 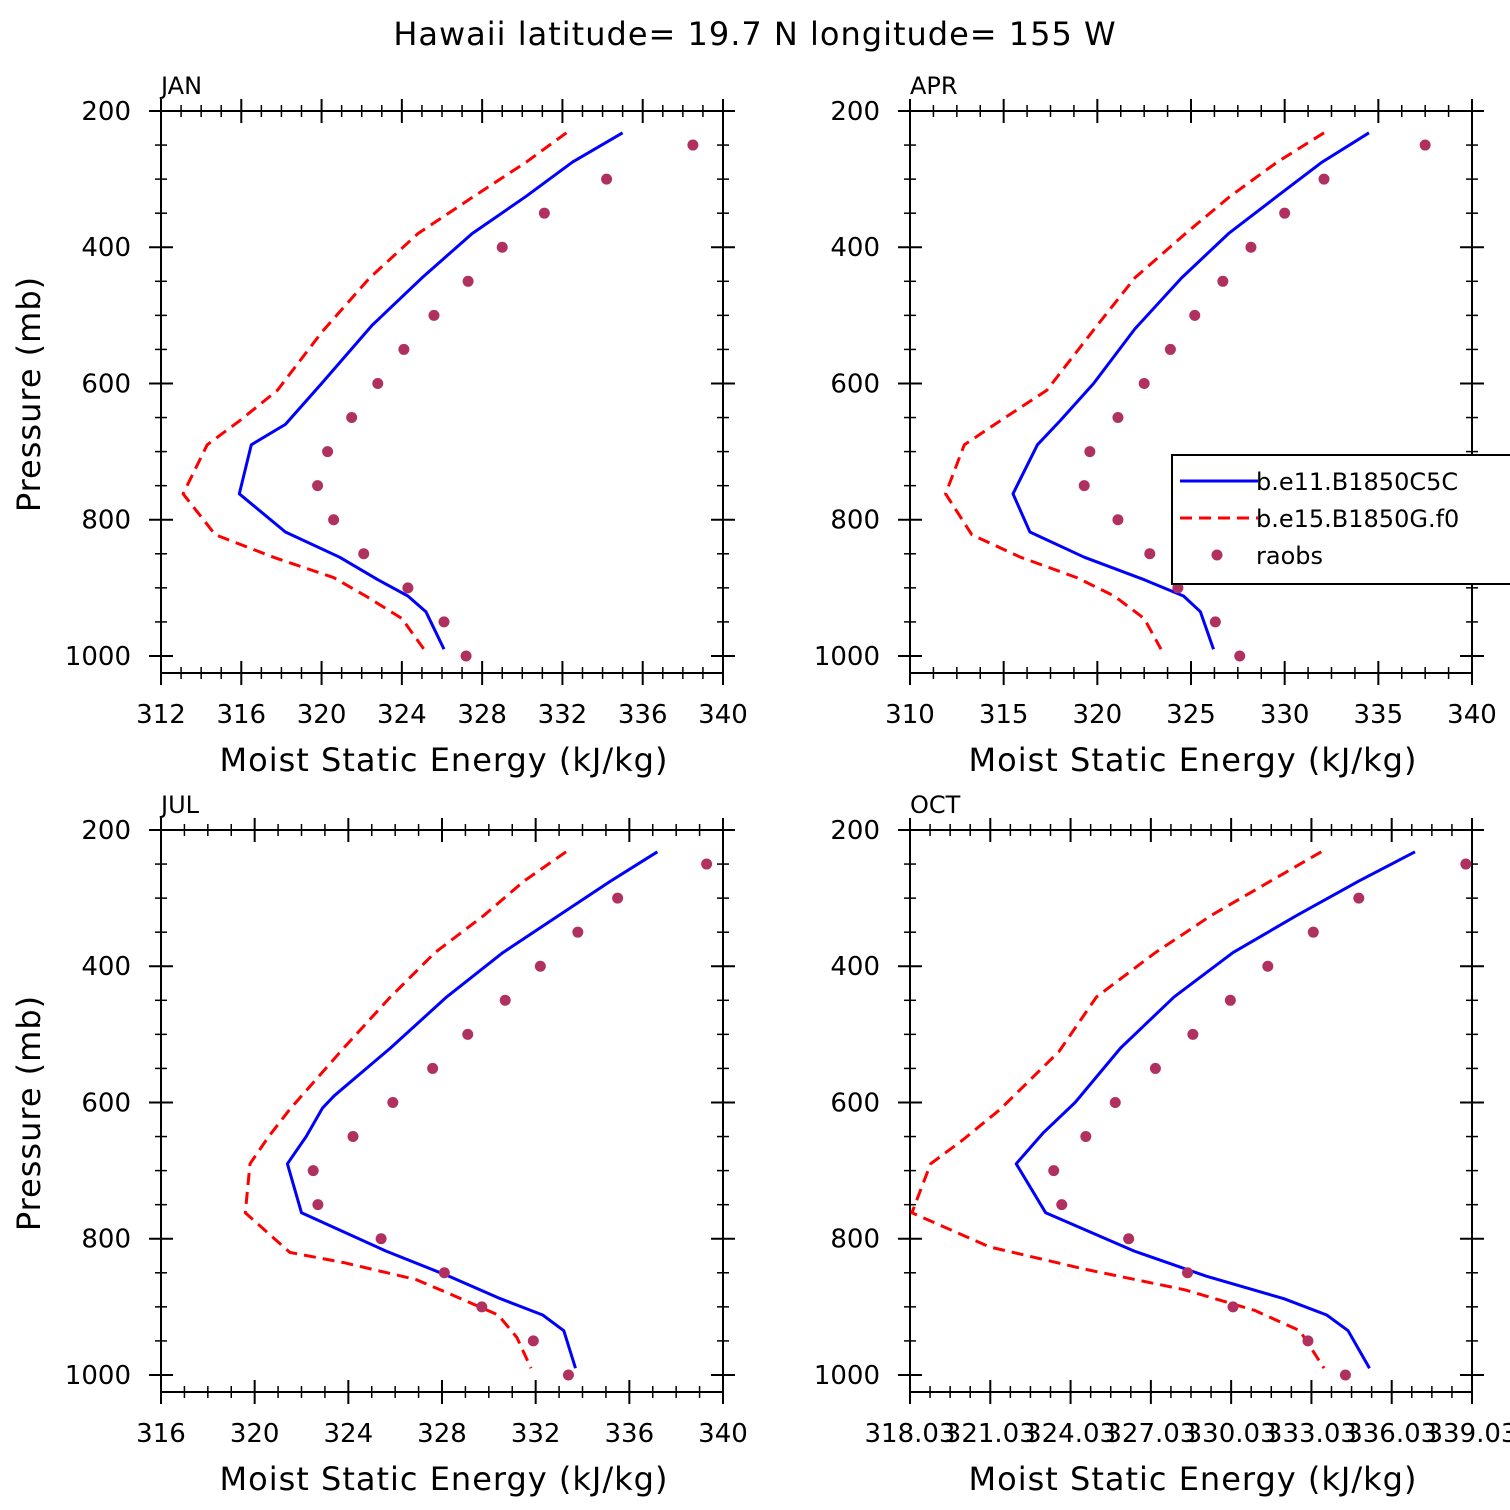 I want to click on legend-label: raobs, so click(x=1289, y=556).